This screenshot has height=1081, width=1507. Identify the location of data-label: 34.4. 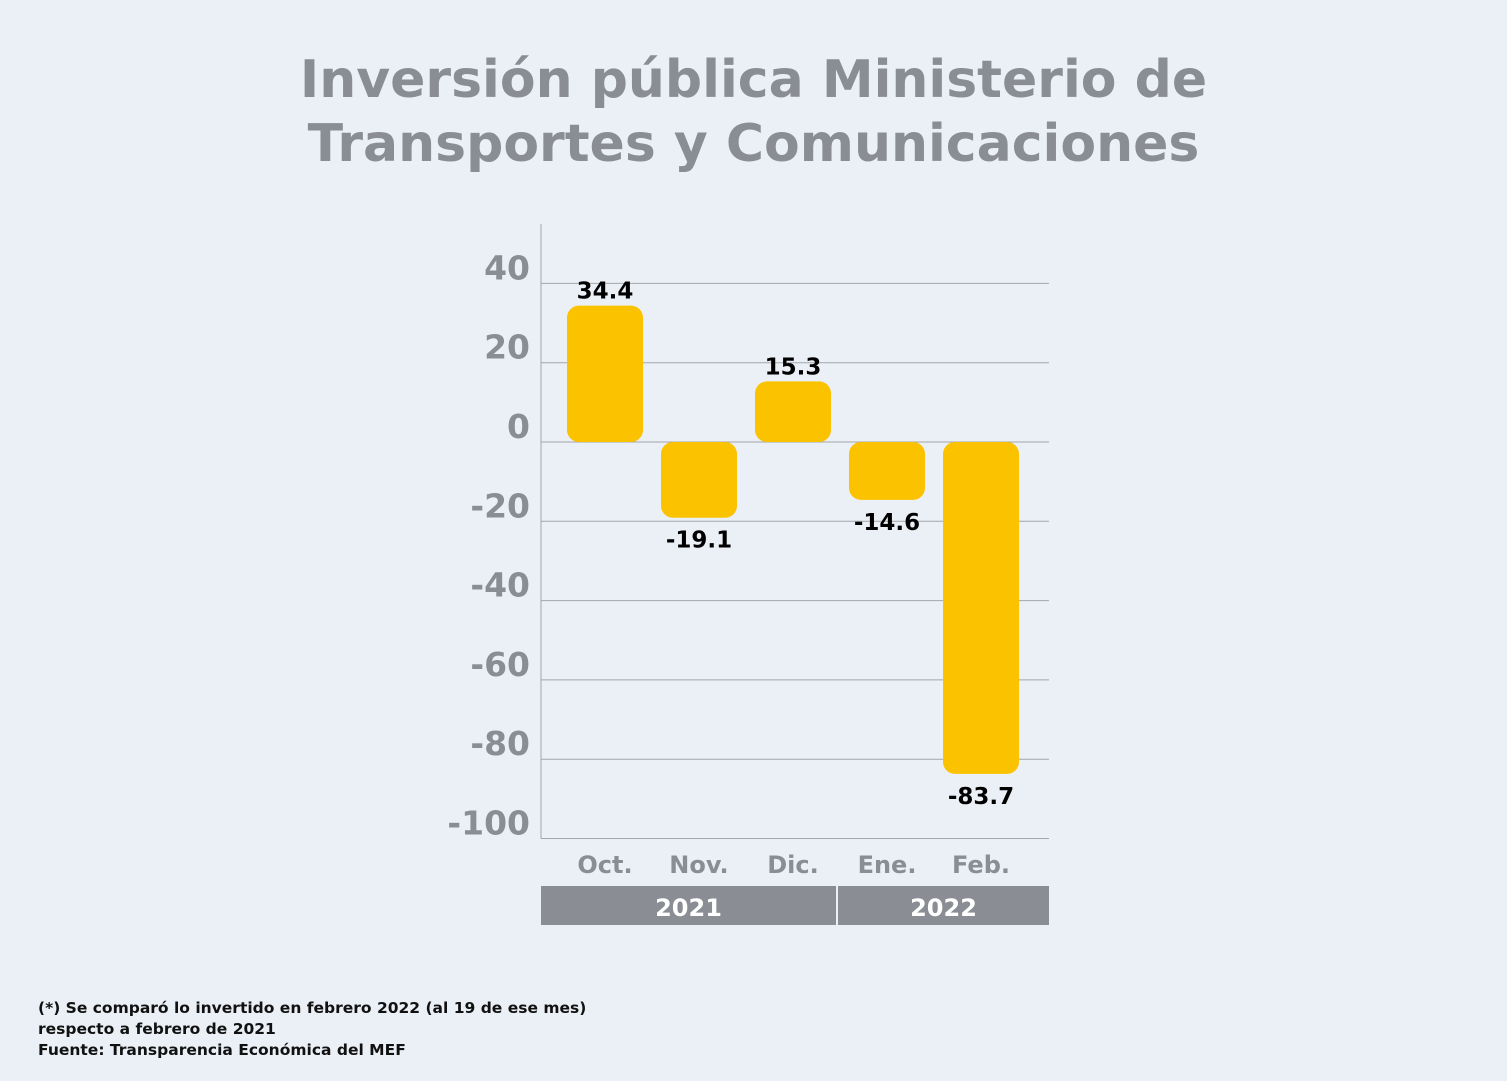
(605, 292).